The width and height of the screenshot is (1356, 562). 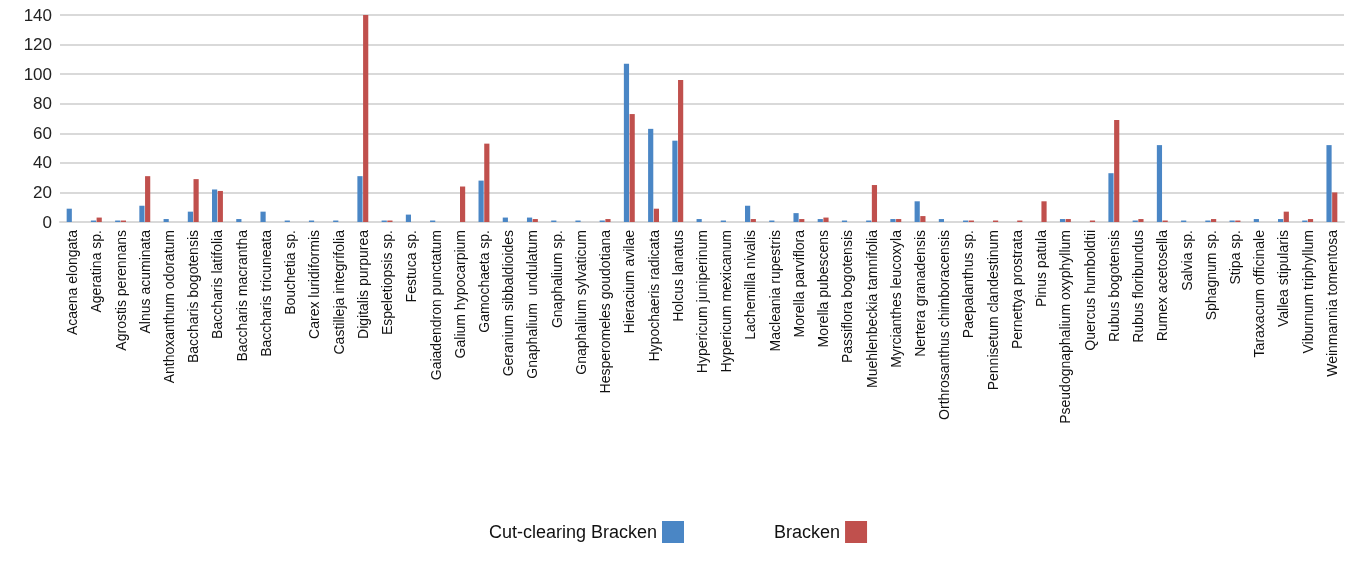 I want to click on x-tick-label: Pernettya prostrata, so click(x=1016, y=289).